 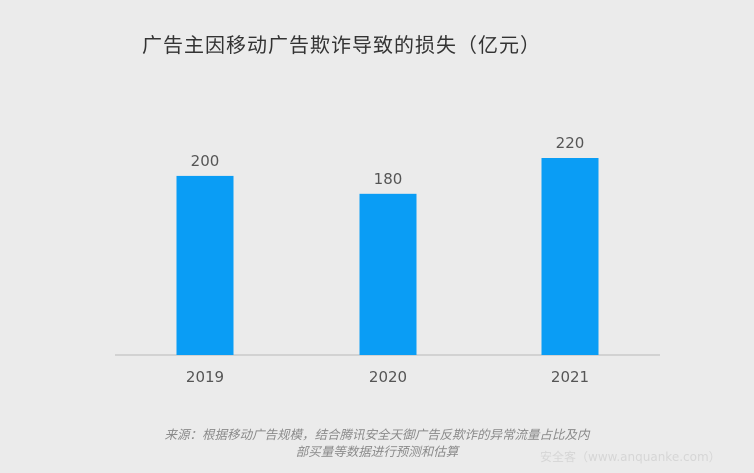 I want to click on bar-2021, so click(x=570, y=256).